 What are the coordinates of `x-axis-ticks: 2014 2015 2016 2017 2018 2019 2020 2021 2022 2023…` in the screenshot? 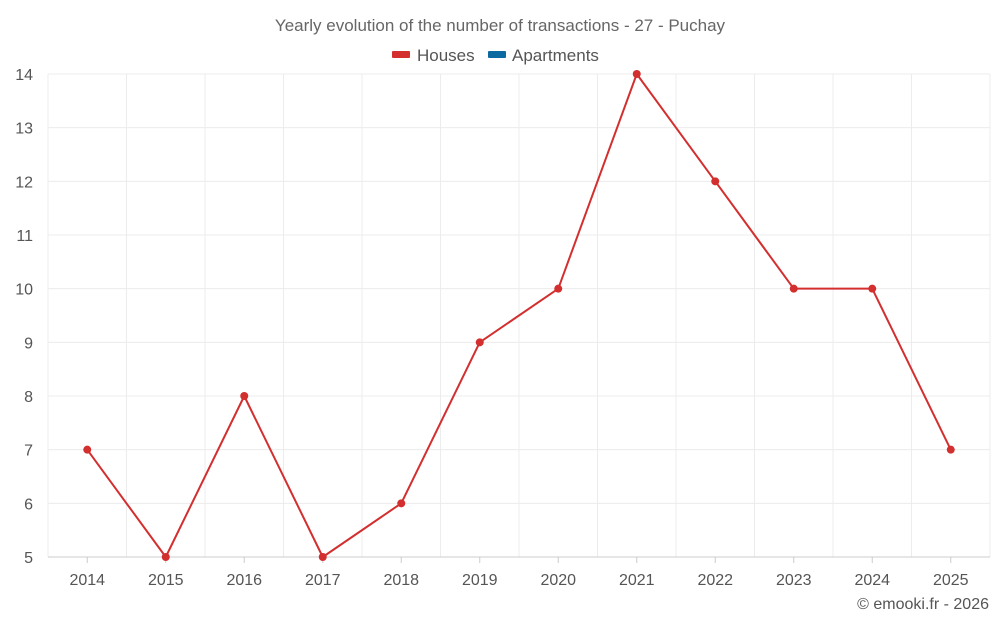 It's located at (519, 573).